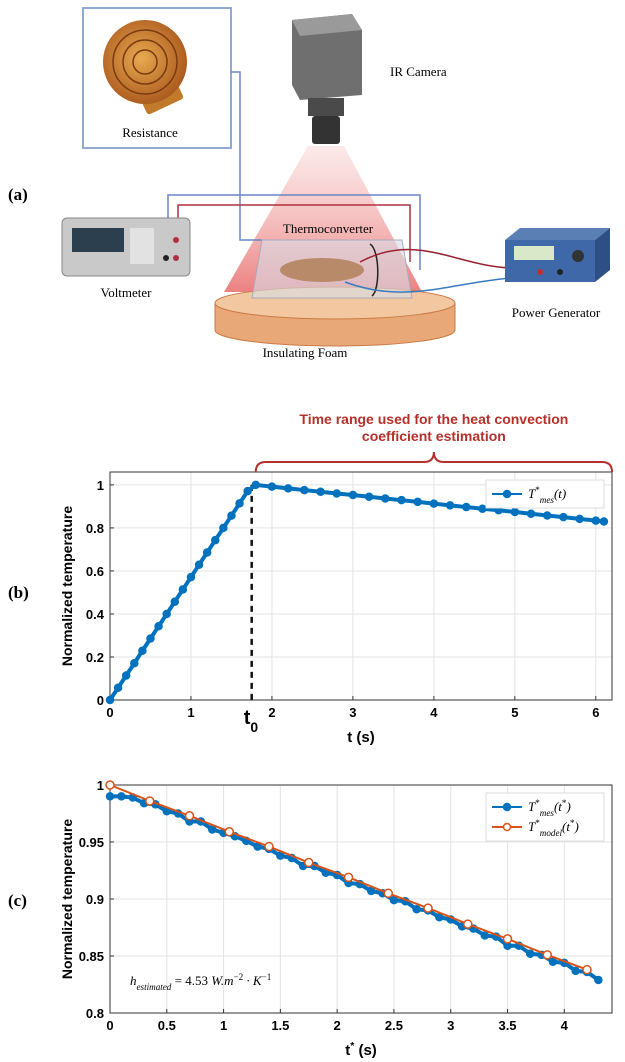 This screenshot has width=625, height=1062. What do you see at coordinates (433, 419) in the screenshot?
I see `annotation: Time range used for the heat convection` at bounding box center [433, 419].